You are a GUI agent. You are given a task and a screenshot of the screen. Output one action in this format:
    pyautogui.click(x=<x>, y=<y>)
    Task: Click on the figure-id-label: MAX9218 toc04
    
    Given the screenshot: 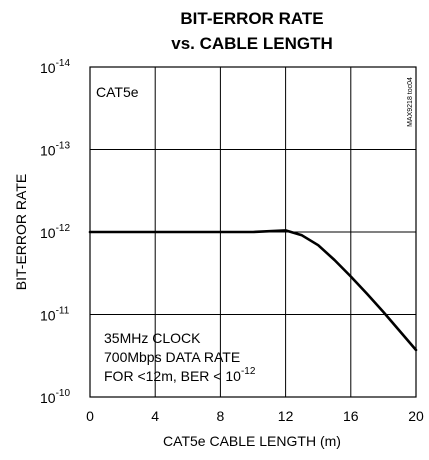 What is the action you would take?
    pyautogui.click(x=410, y=102)
    